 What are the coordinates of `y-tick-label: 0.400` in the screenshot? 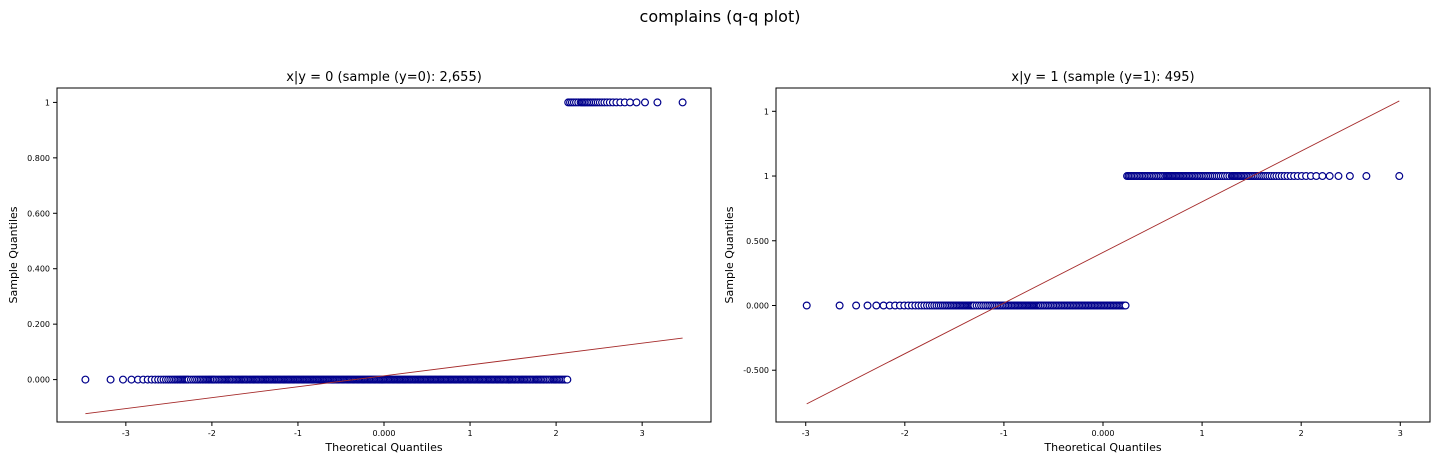 It's located at (38, 269).